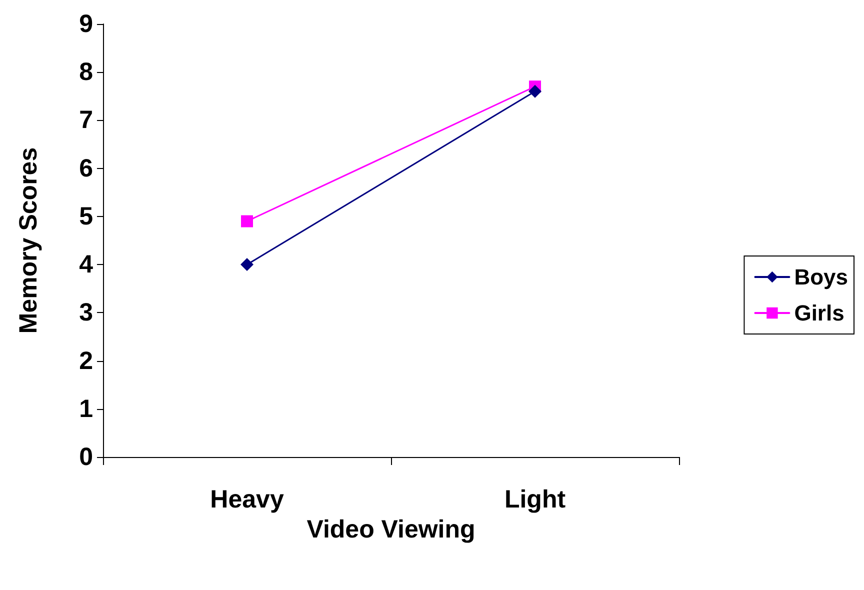 The width and height of the screenshot is (864, 590). Describe the element at coordinates (86, 24) in the screenshot. I see `y-tick-label: 9` at that location.